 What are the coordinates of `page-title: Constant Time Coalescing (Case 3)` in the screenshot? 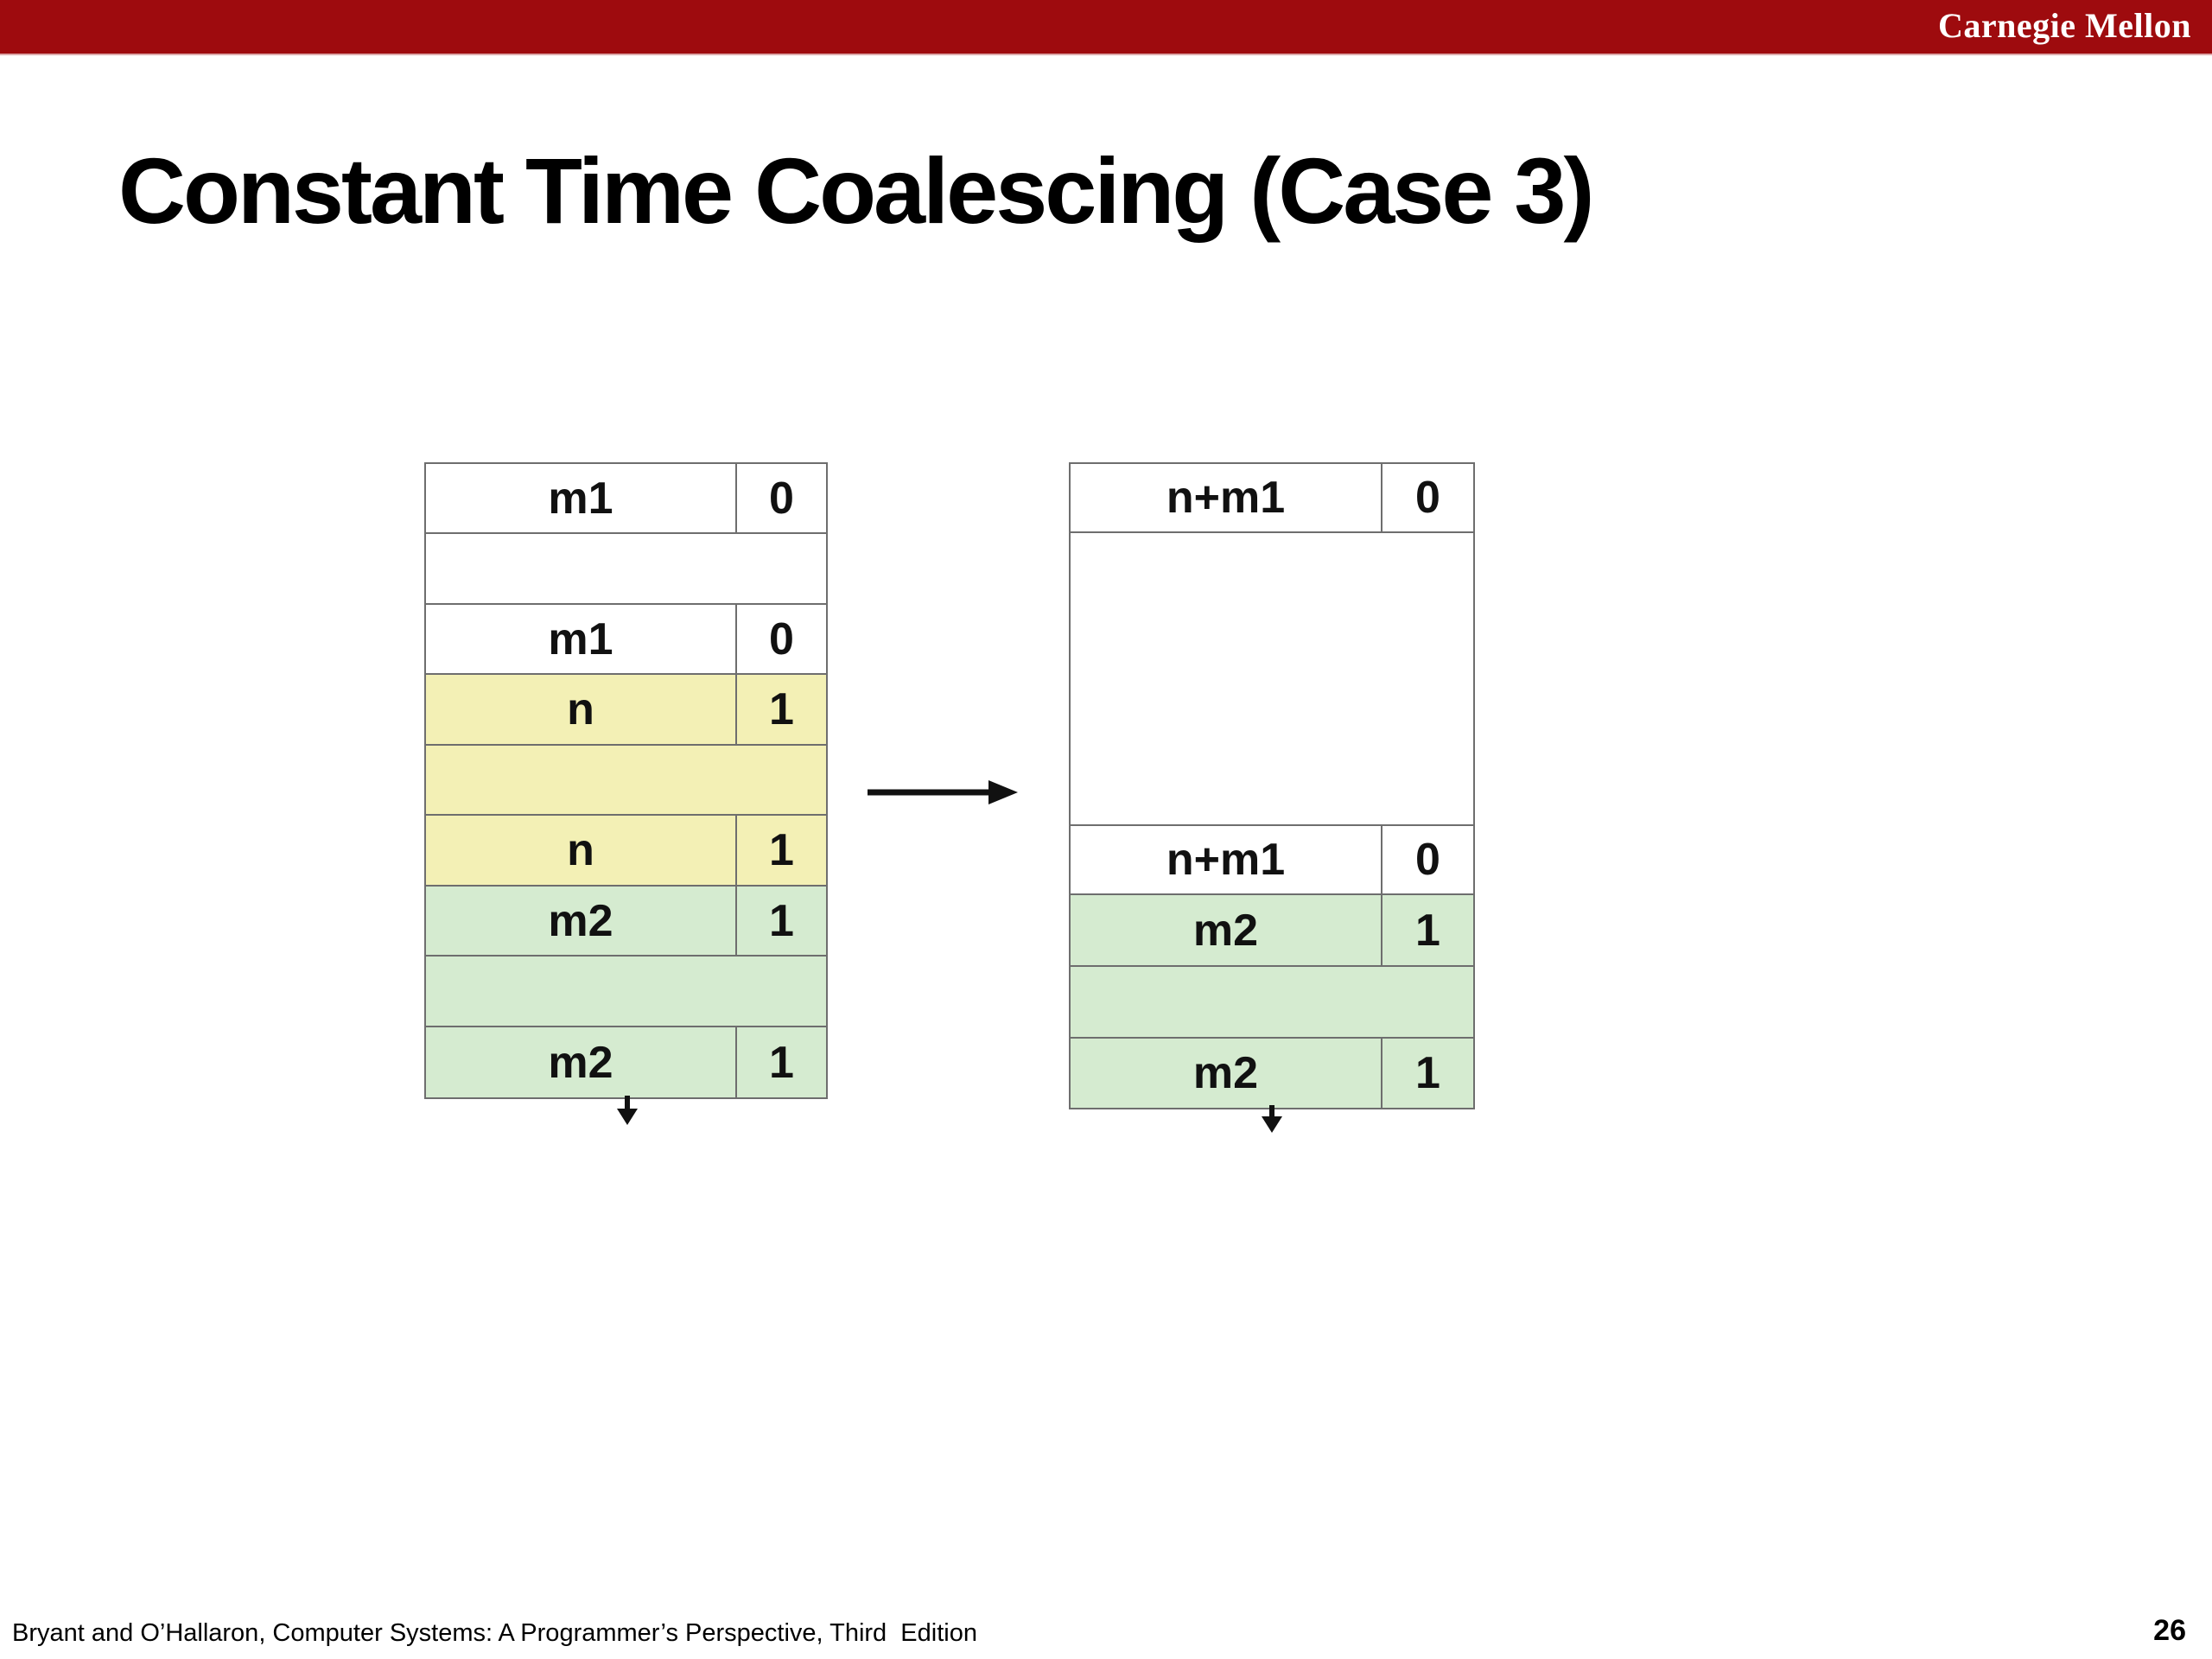 It's located at (856, 190).